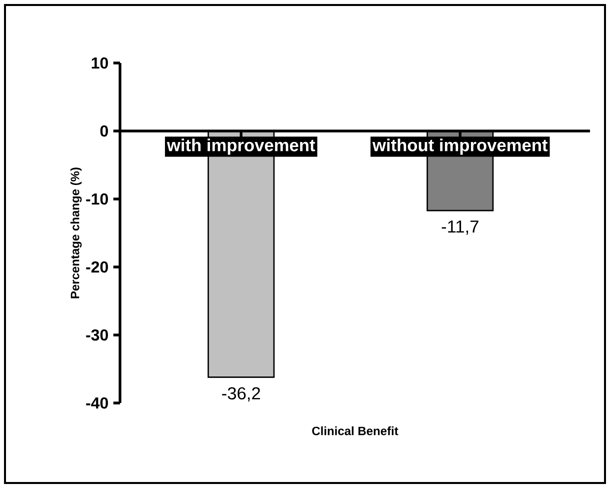 Image resolution: width=610 pixels, height=487 pixels. What do you see at coordinates (355, 431) in the screenshot?
I see `x-axis-title: Clinical Benefit` at bounding box center [355, 431].